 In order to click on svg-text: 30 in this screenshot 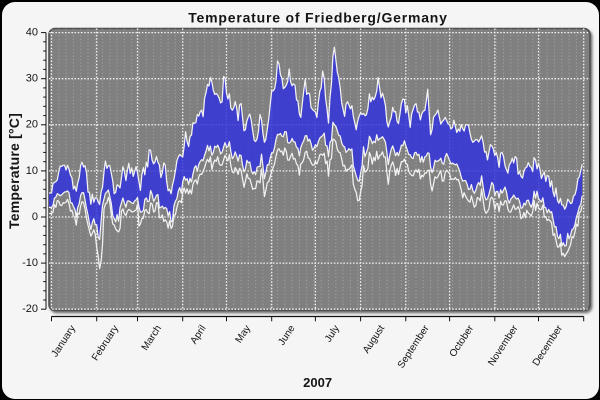, I will do `click(32, 79)`.